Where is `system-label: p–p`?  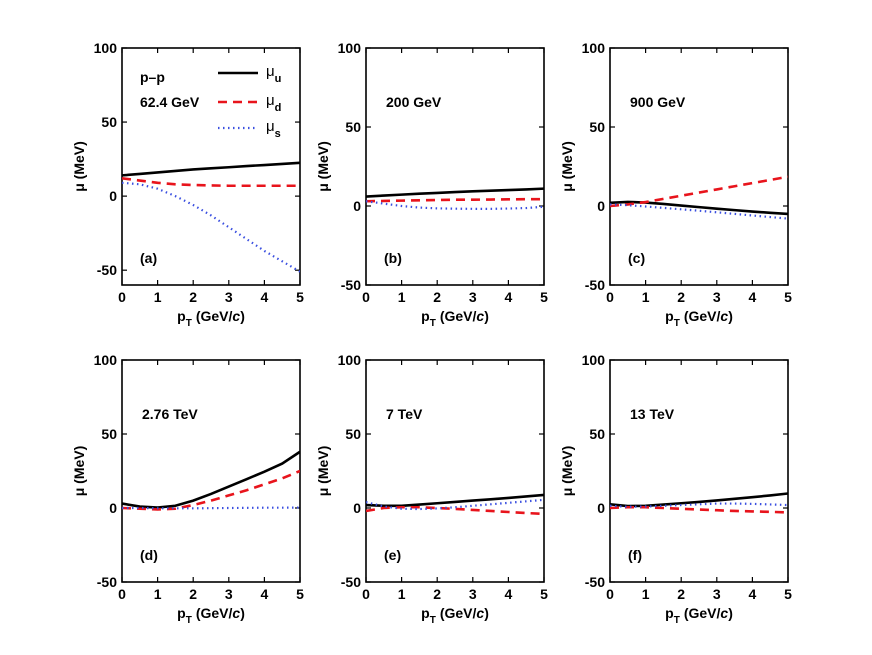
system-label: p–p is located at coordinates (152, 77).